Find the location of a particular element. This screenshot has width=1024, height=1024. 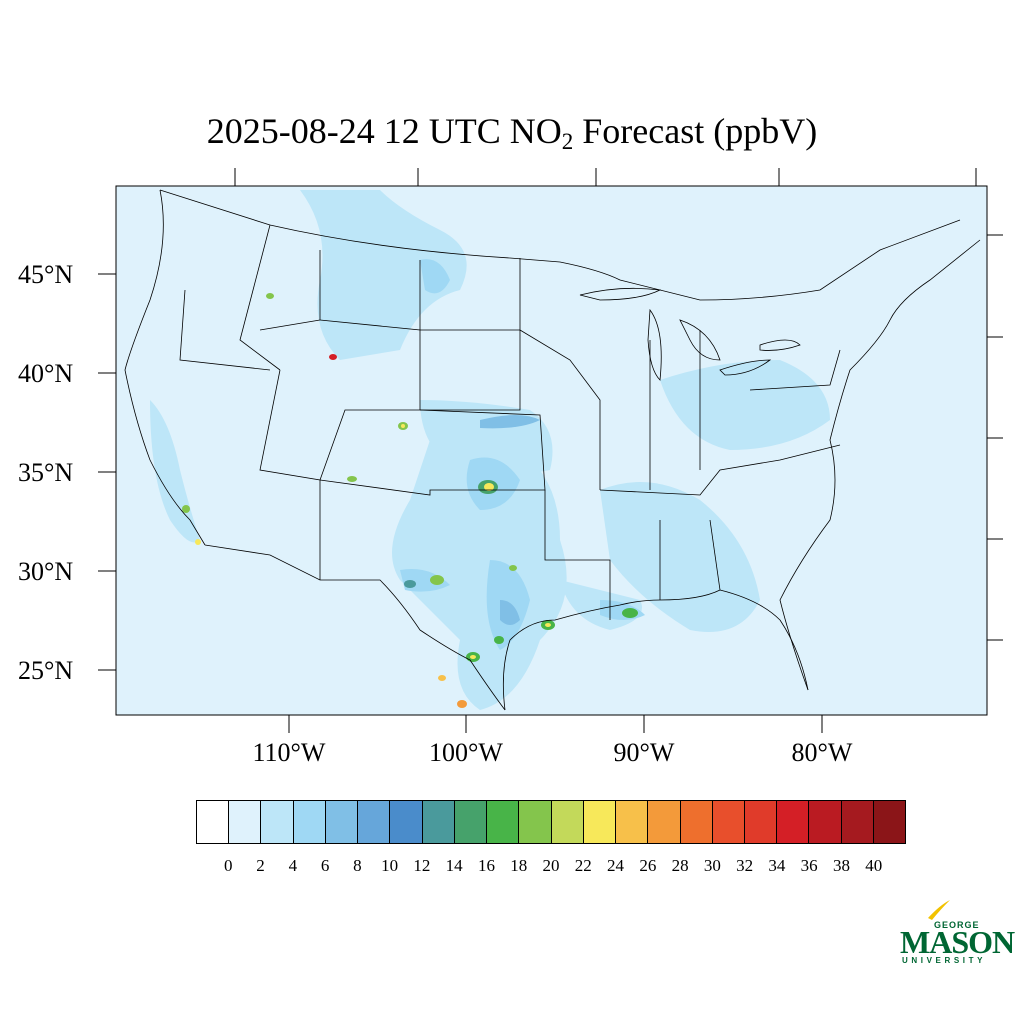

lon-label: 90°W is located at coordinates (644, 752).